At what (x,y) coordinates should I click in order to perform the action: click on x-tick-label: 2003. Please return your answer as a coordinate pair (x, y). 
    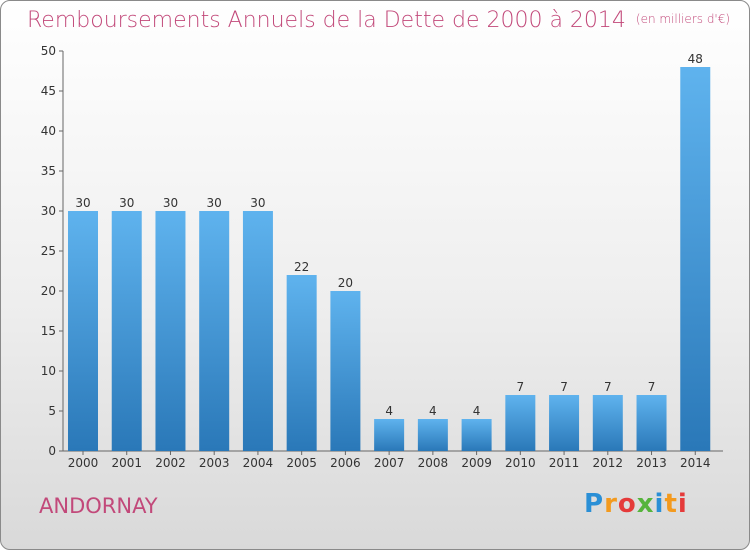
    Looking at the image, I should click on (214, 463).